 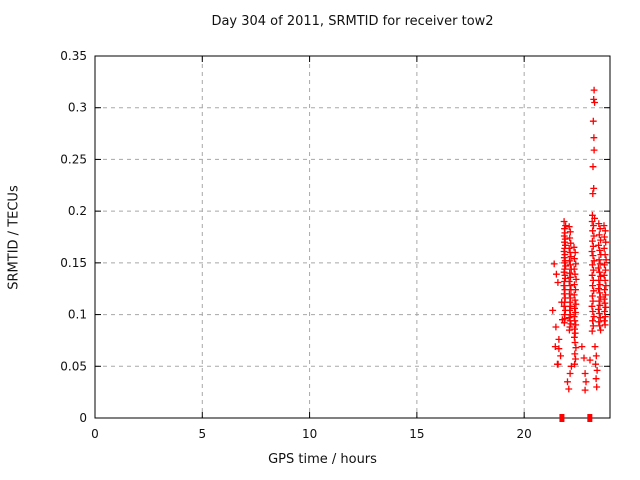 I want to click on y-tick-label: 0, so click(x=83, y=418).